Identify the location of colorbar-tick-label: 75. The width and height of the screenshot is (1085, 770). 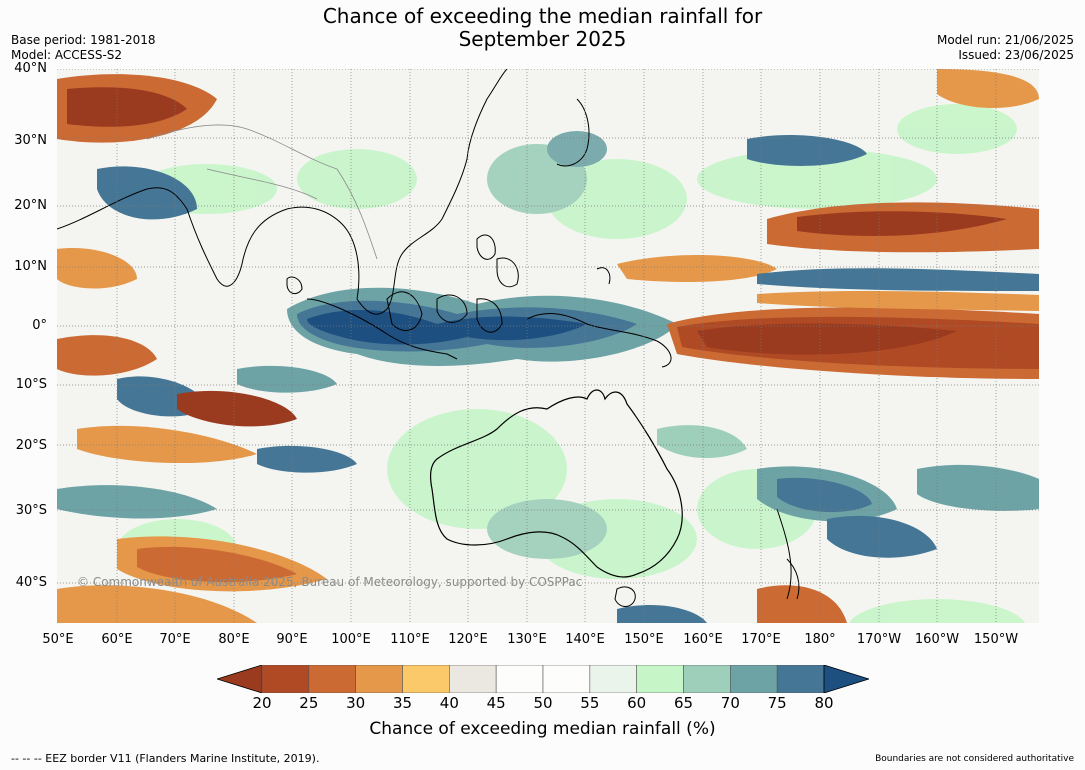
(777, 703).